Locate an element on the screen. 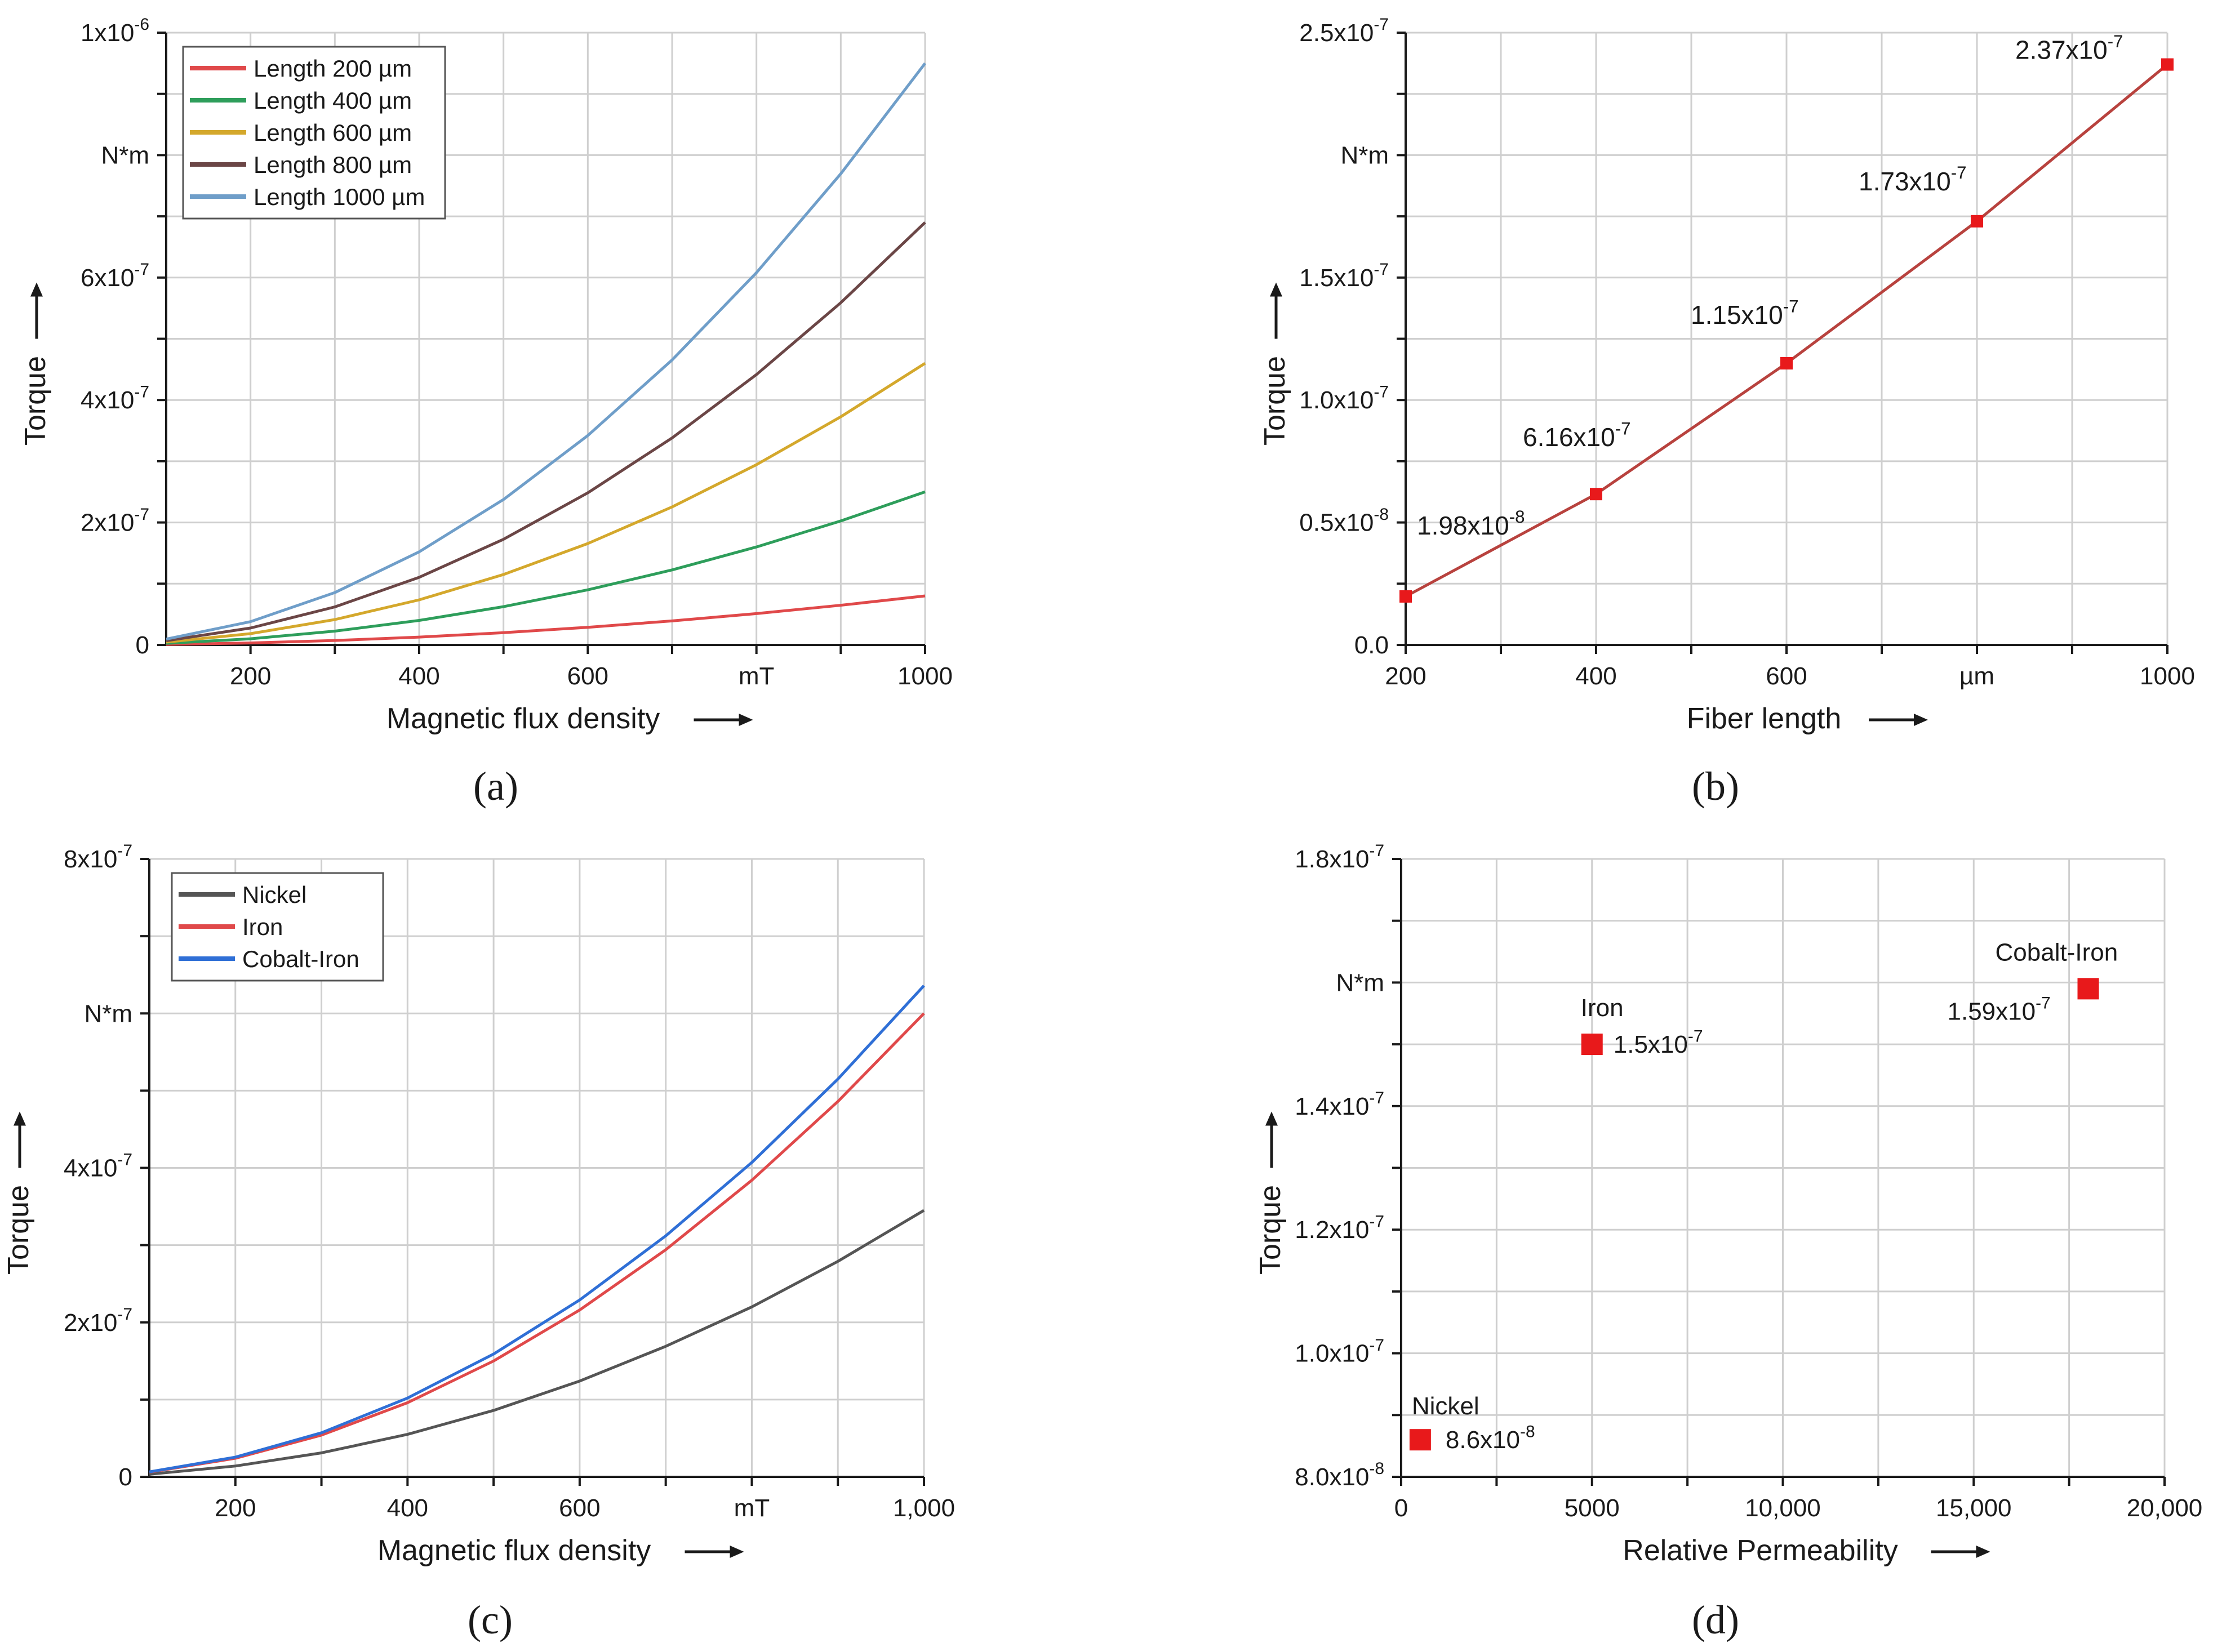 This screenshot has height=1652, width=2213. y-tick-label: 8x10⁻⁷ is located at coordinates (98, 857).